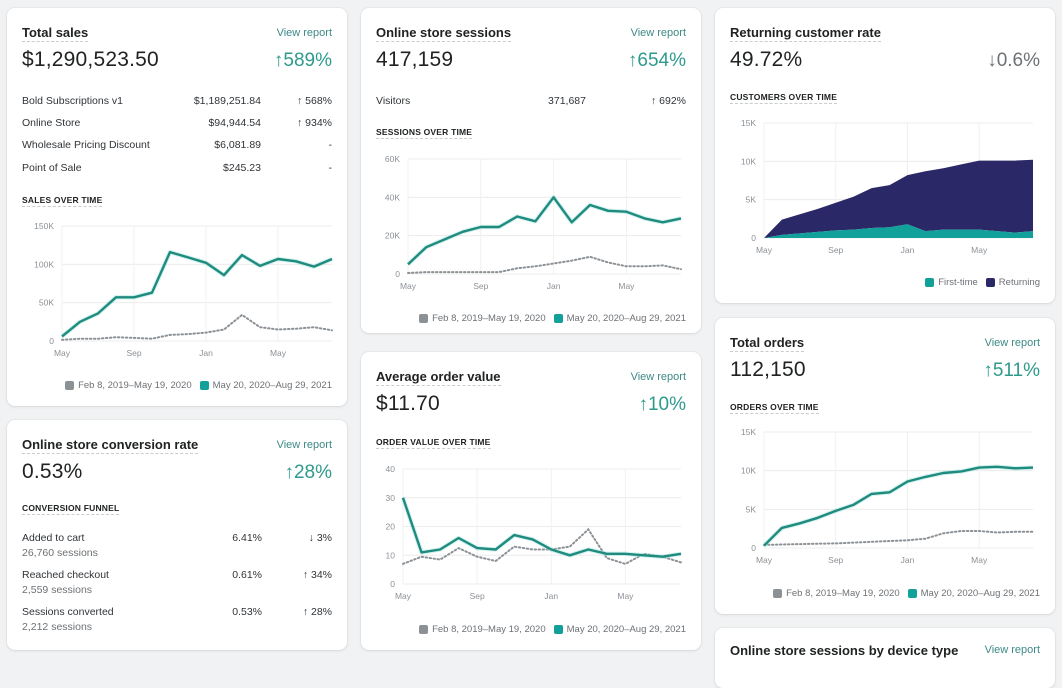 The image size is (1062, 688). I want to click on funnel-label: Sessions converted, so click(68, 612).